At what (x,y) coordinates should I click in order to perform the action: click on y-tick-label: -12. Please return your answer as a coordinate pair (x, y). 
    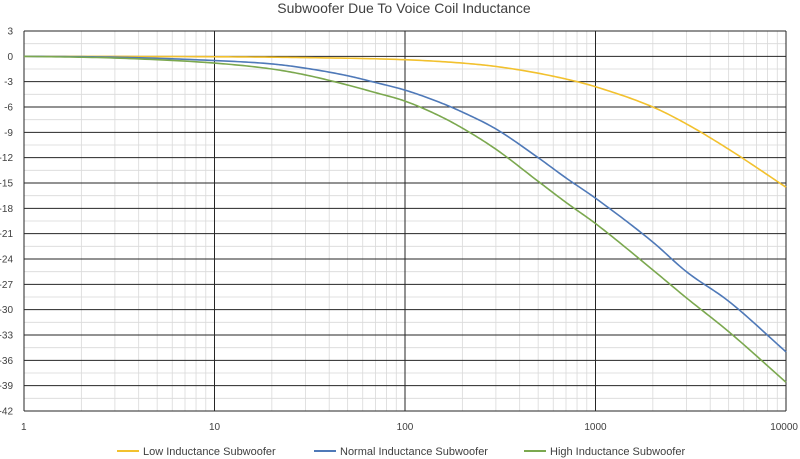
    Looking at the image, I should click on (6, 158).